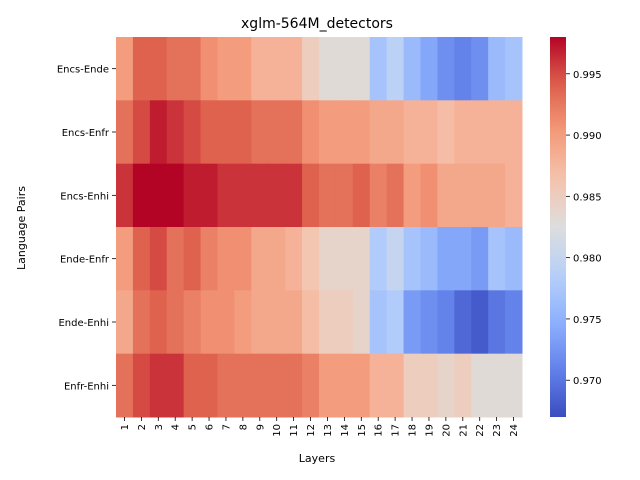 The width and height of the screenshot is (640, 480). Describe the element at coordinates (85, 260) in the screenshot. I see `y-tick-label: Ende-Enfr` at that location.